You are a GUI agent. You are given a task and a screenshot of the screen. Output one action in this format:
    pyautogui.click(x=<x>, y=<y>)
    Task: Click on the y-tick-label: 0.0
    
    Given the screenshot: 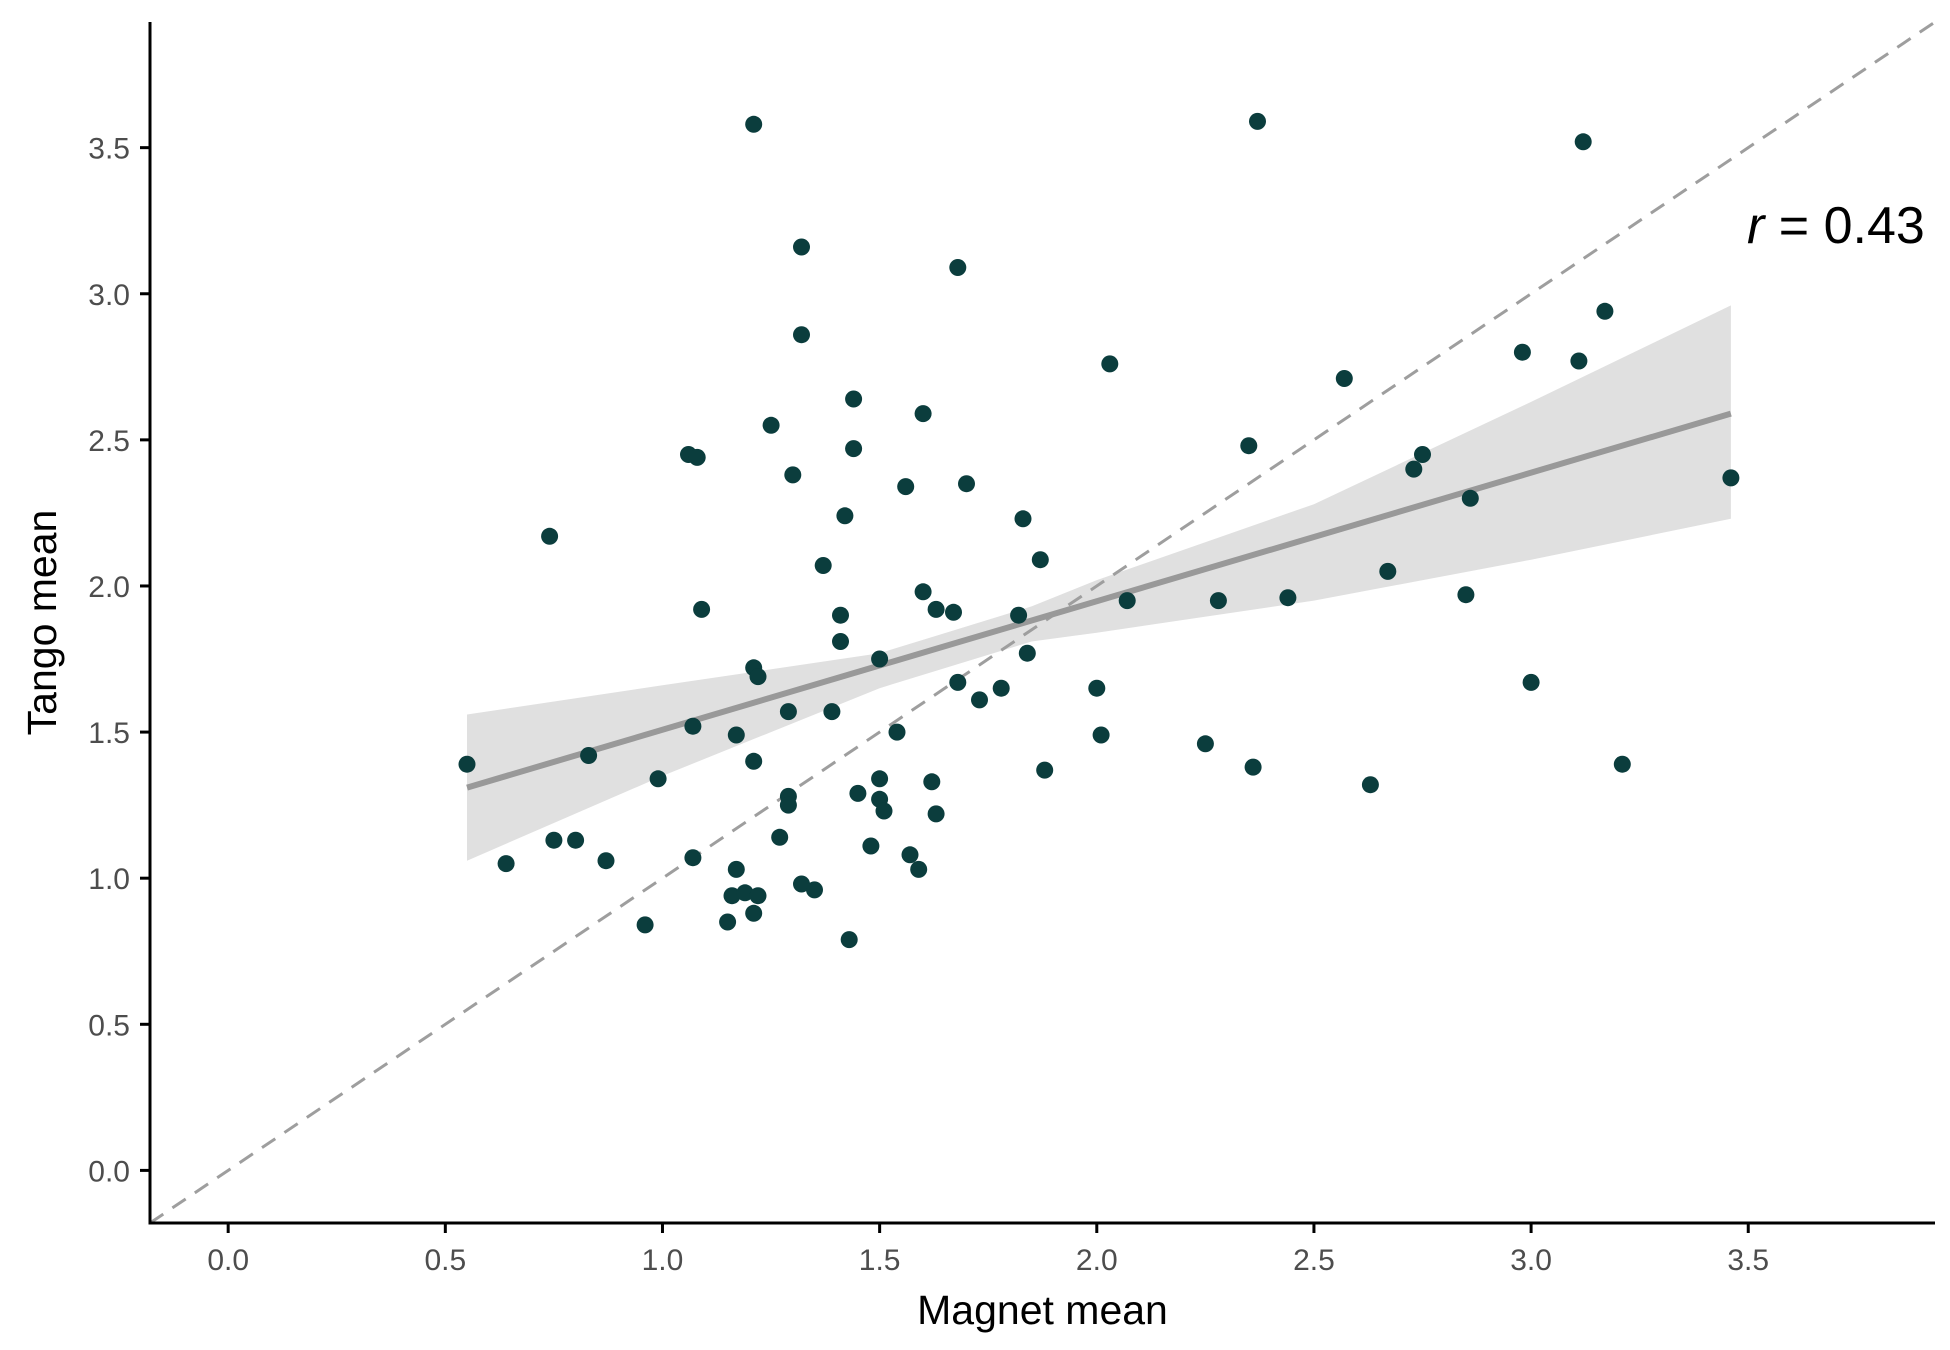 What is the action you would take?
    pyautogui.click(x=109, y=1171)
    